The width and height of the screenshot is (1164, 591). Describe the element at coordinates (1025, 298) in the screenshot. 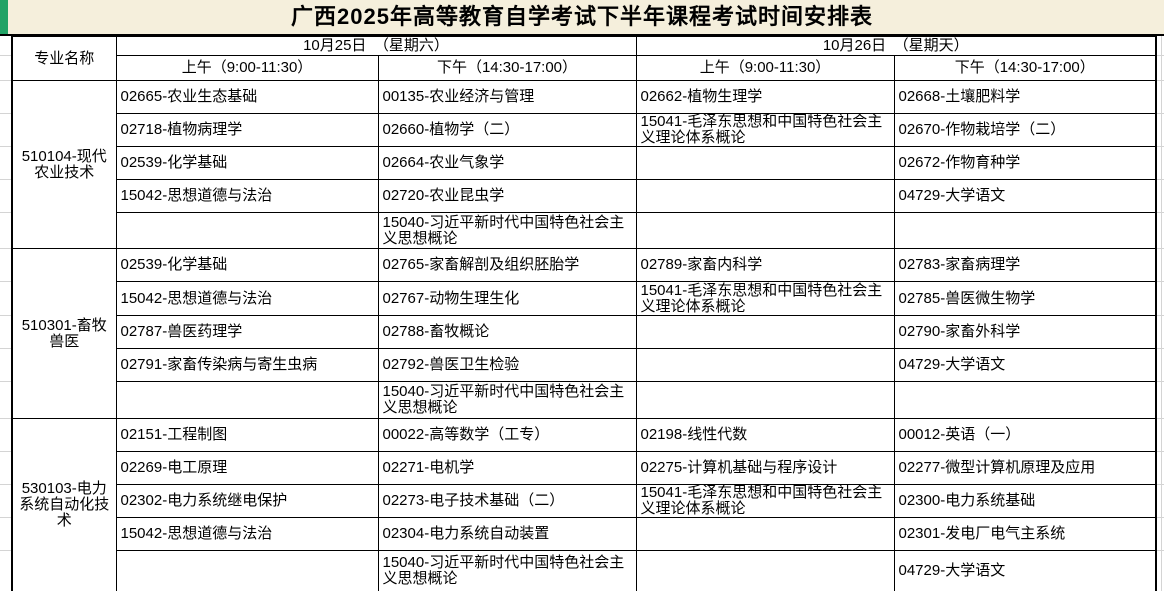

I see `course-cell: 02785-兽医微生物学` at that location.